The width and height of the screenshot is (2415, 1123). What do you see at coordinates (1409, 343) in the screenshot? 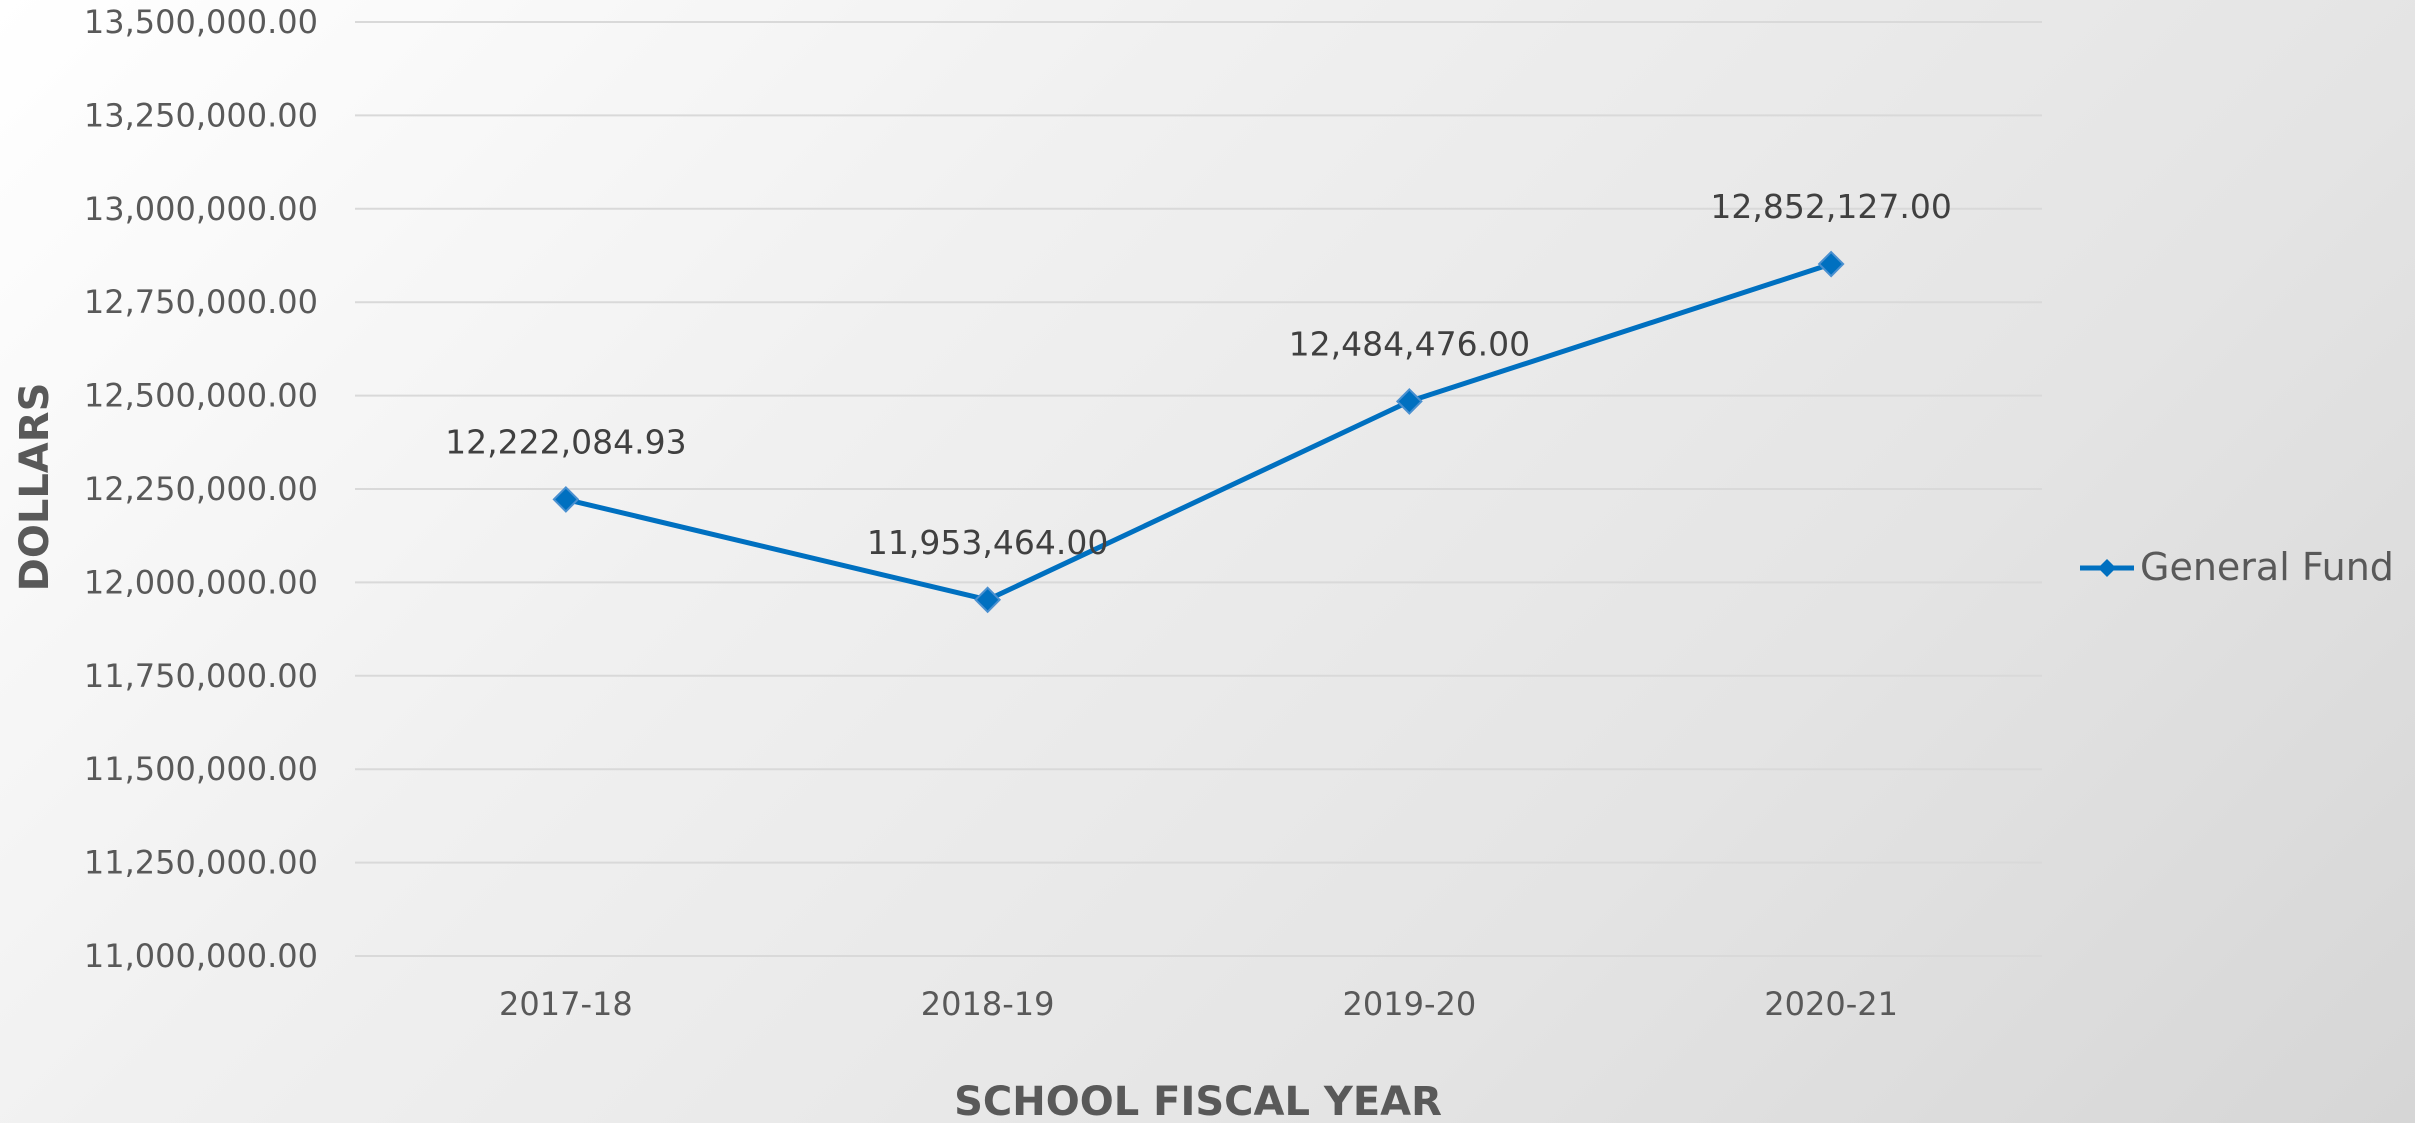
I see `data-label: 12,484,476.00` at bounding box center [1409, 343].